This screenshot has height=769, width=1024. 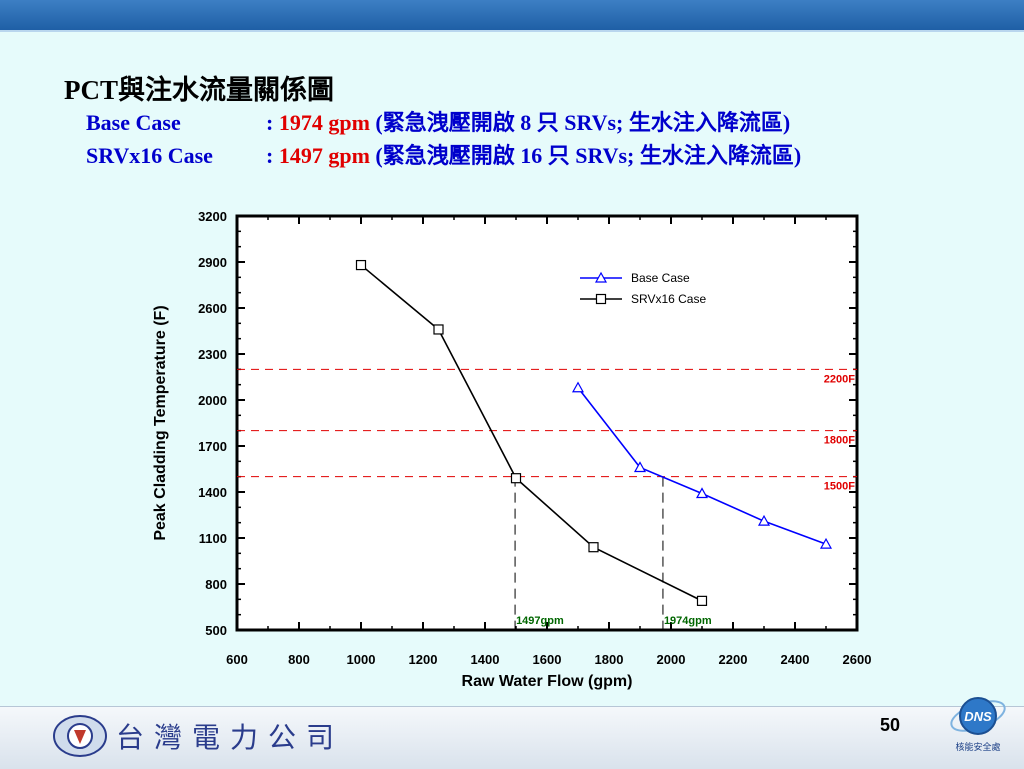 What do you see at coordinates (839, 379) in the screenshot?
I see `reference-label-2200F: 2200F` at bounding box center [839, 379].